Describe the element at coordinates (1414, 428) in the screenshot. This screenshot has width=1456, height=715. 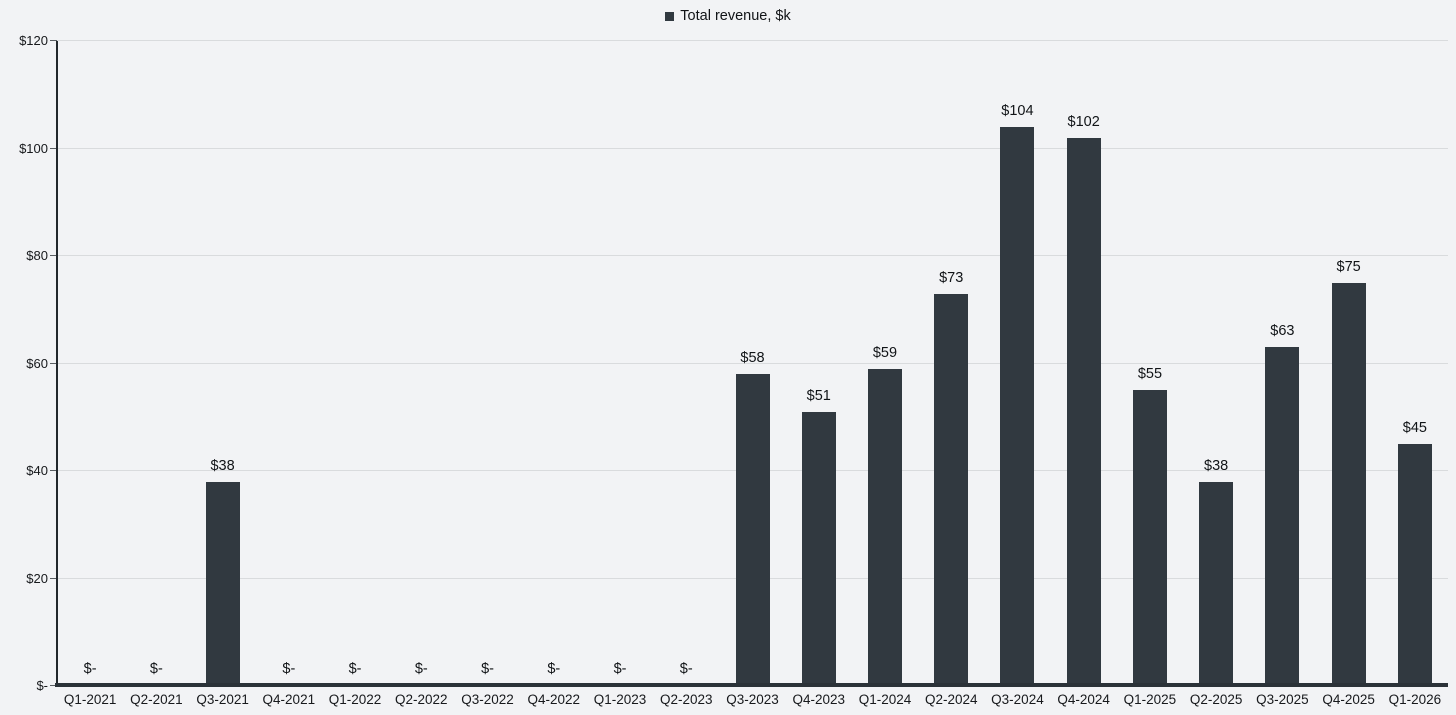
I see `bar-value-label-q1-2026: $45` at that location.